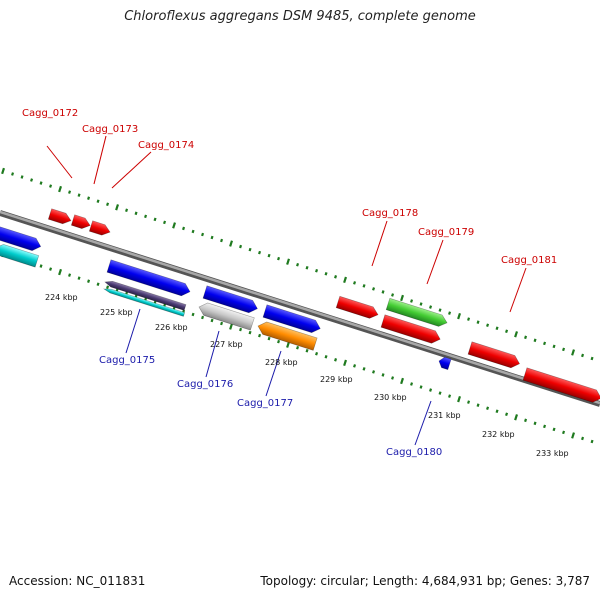  I want to click on gene-label-cagg-0181: Cagg_0181, so click(529, 260).